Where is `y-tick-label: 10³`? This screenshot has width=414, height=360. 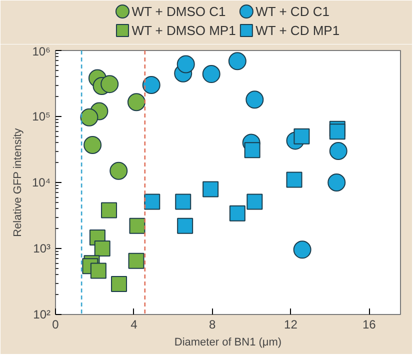
y-tick-label: 10³ is located at coordinates (42, 249).